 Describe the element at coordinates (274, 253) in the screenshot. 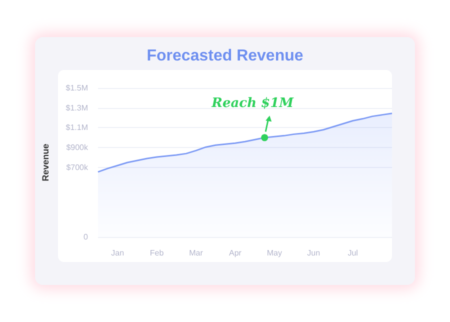

I see `x-tick-label: May` at that location.